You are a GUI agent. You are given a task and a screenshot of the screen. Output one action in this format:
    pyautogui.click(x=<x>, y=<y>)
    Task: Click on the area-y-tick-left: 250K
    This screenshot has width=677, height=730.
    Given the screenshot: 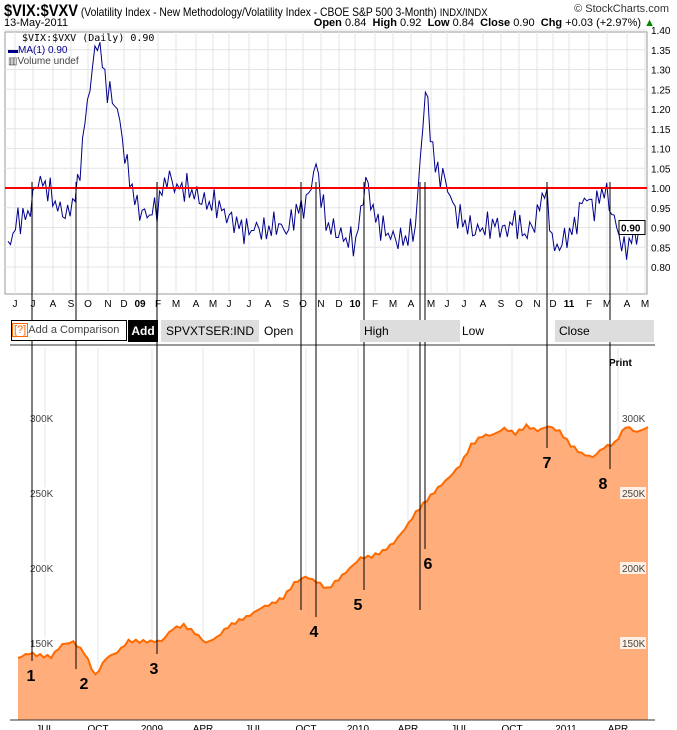 What is the action you would take?
    pyautogui.click(x=42, y=494)
    